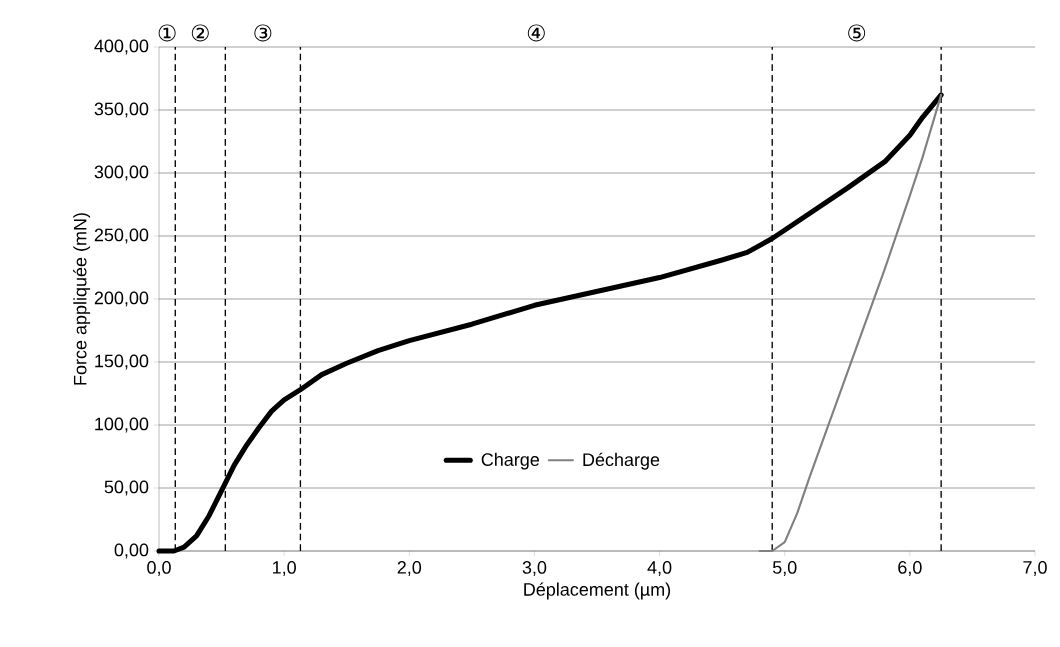  Describe the element at coordinates (167, 33) in the screenshot. I see `text: ①` at that location.